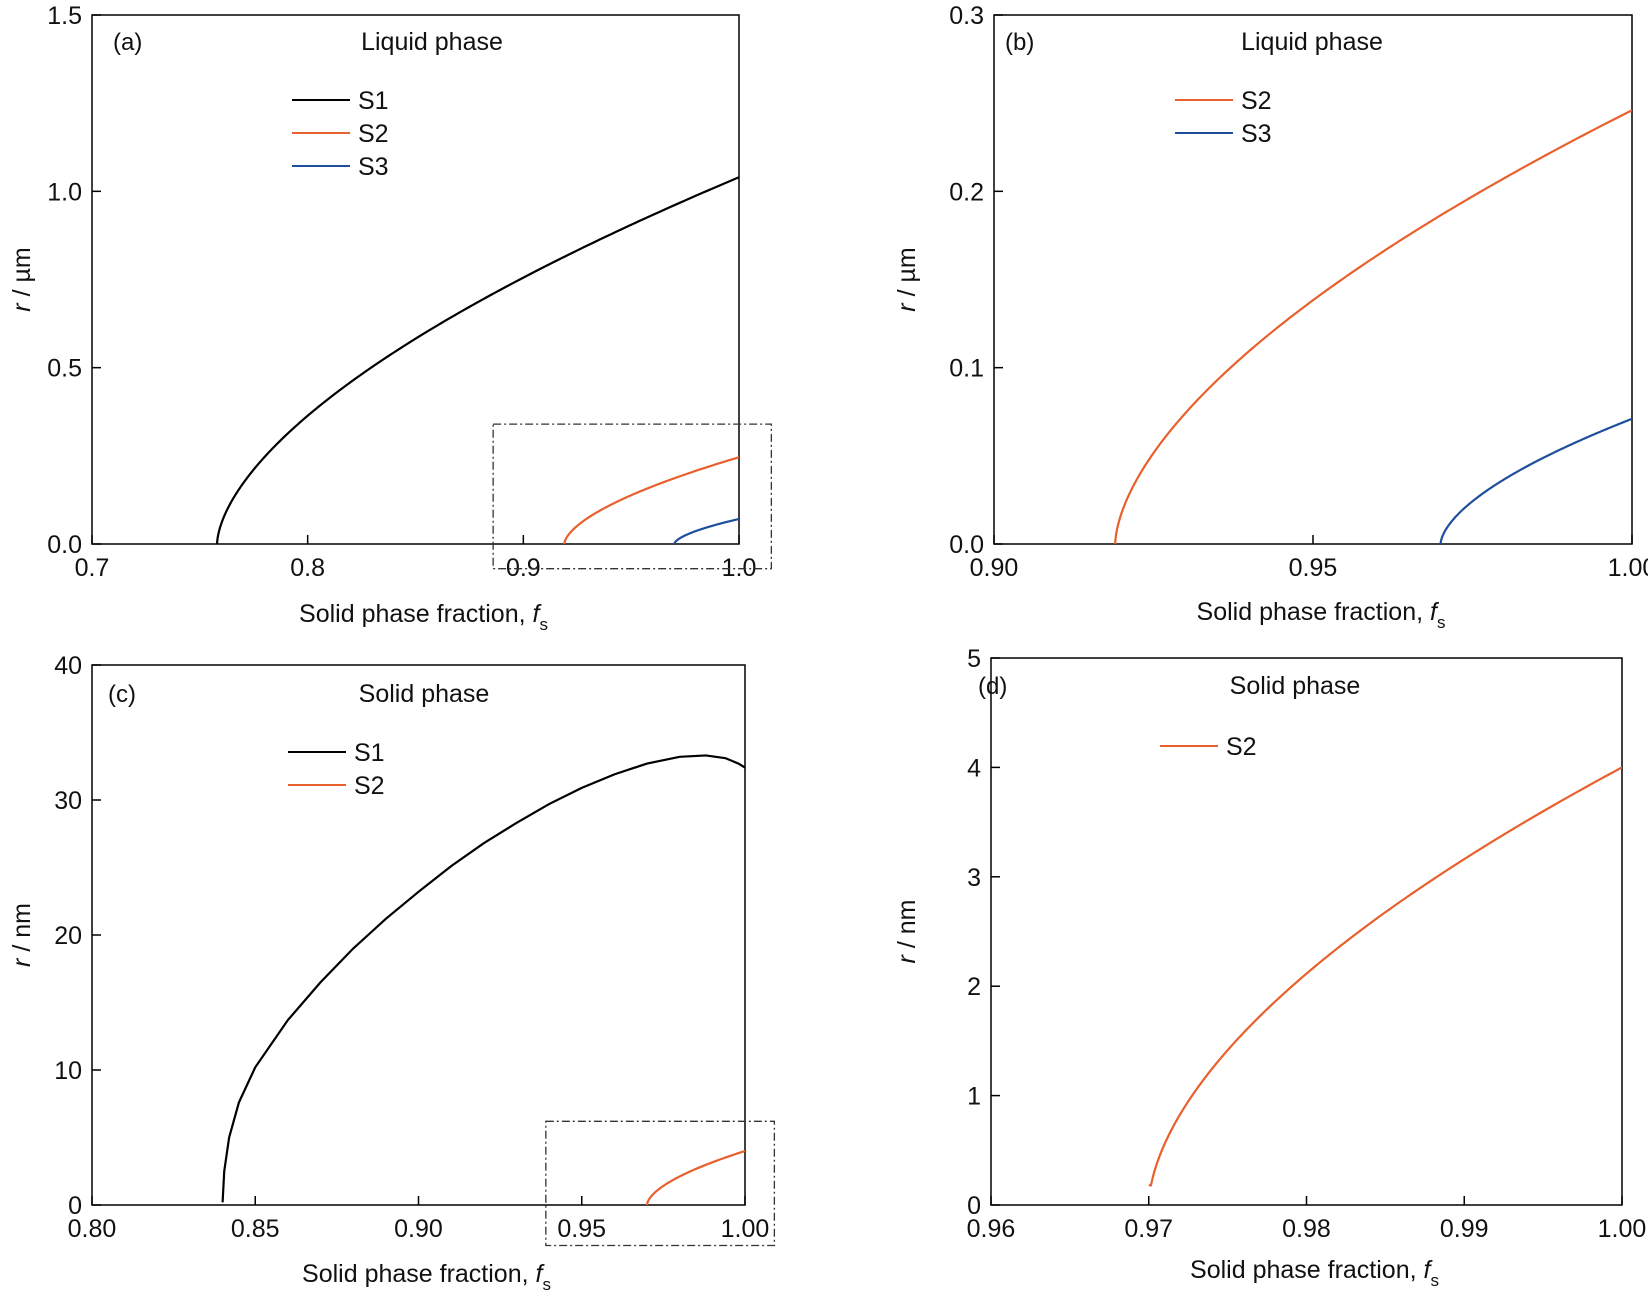 The image size is (1648, 1298). Describe the element at coordinates (92, 1229) in the screenshot. I see `x-tick-label: 0.80` at that location.